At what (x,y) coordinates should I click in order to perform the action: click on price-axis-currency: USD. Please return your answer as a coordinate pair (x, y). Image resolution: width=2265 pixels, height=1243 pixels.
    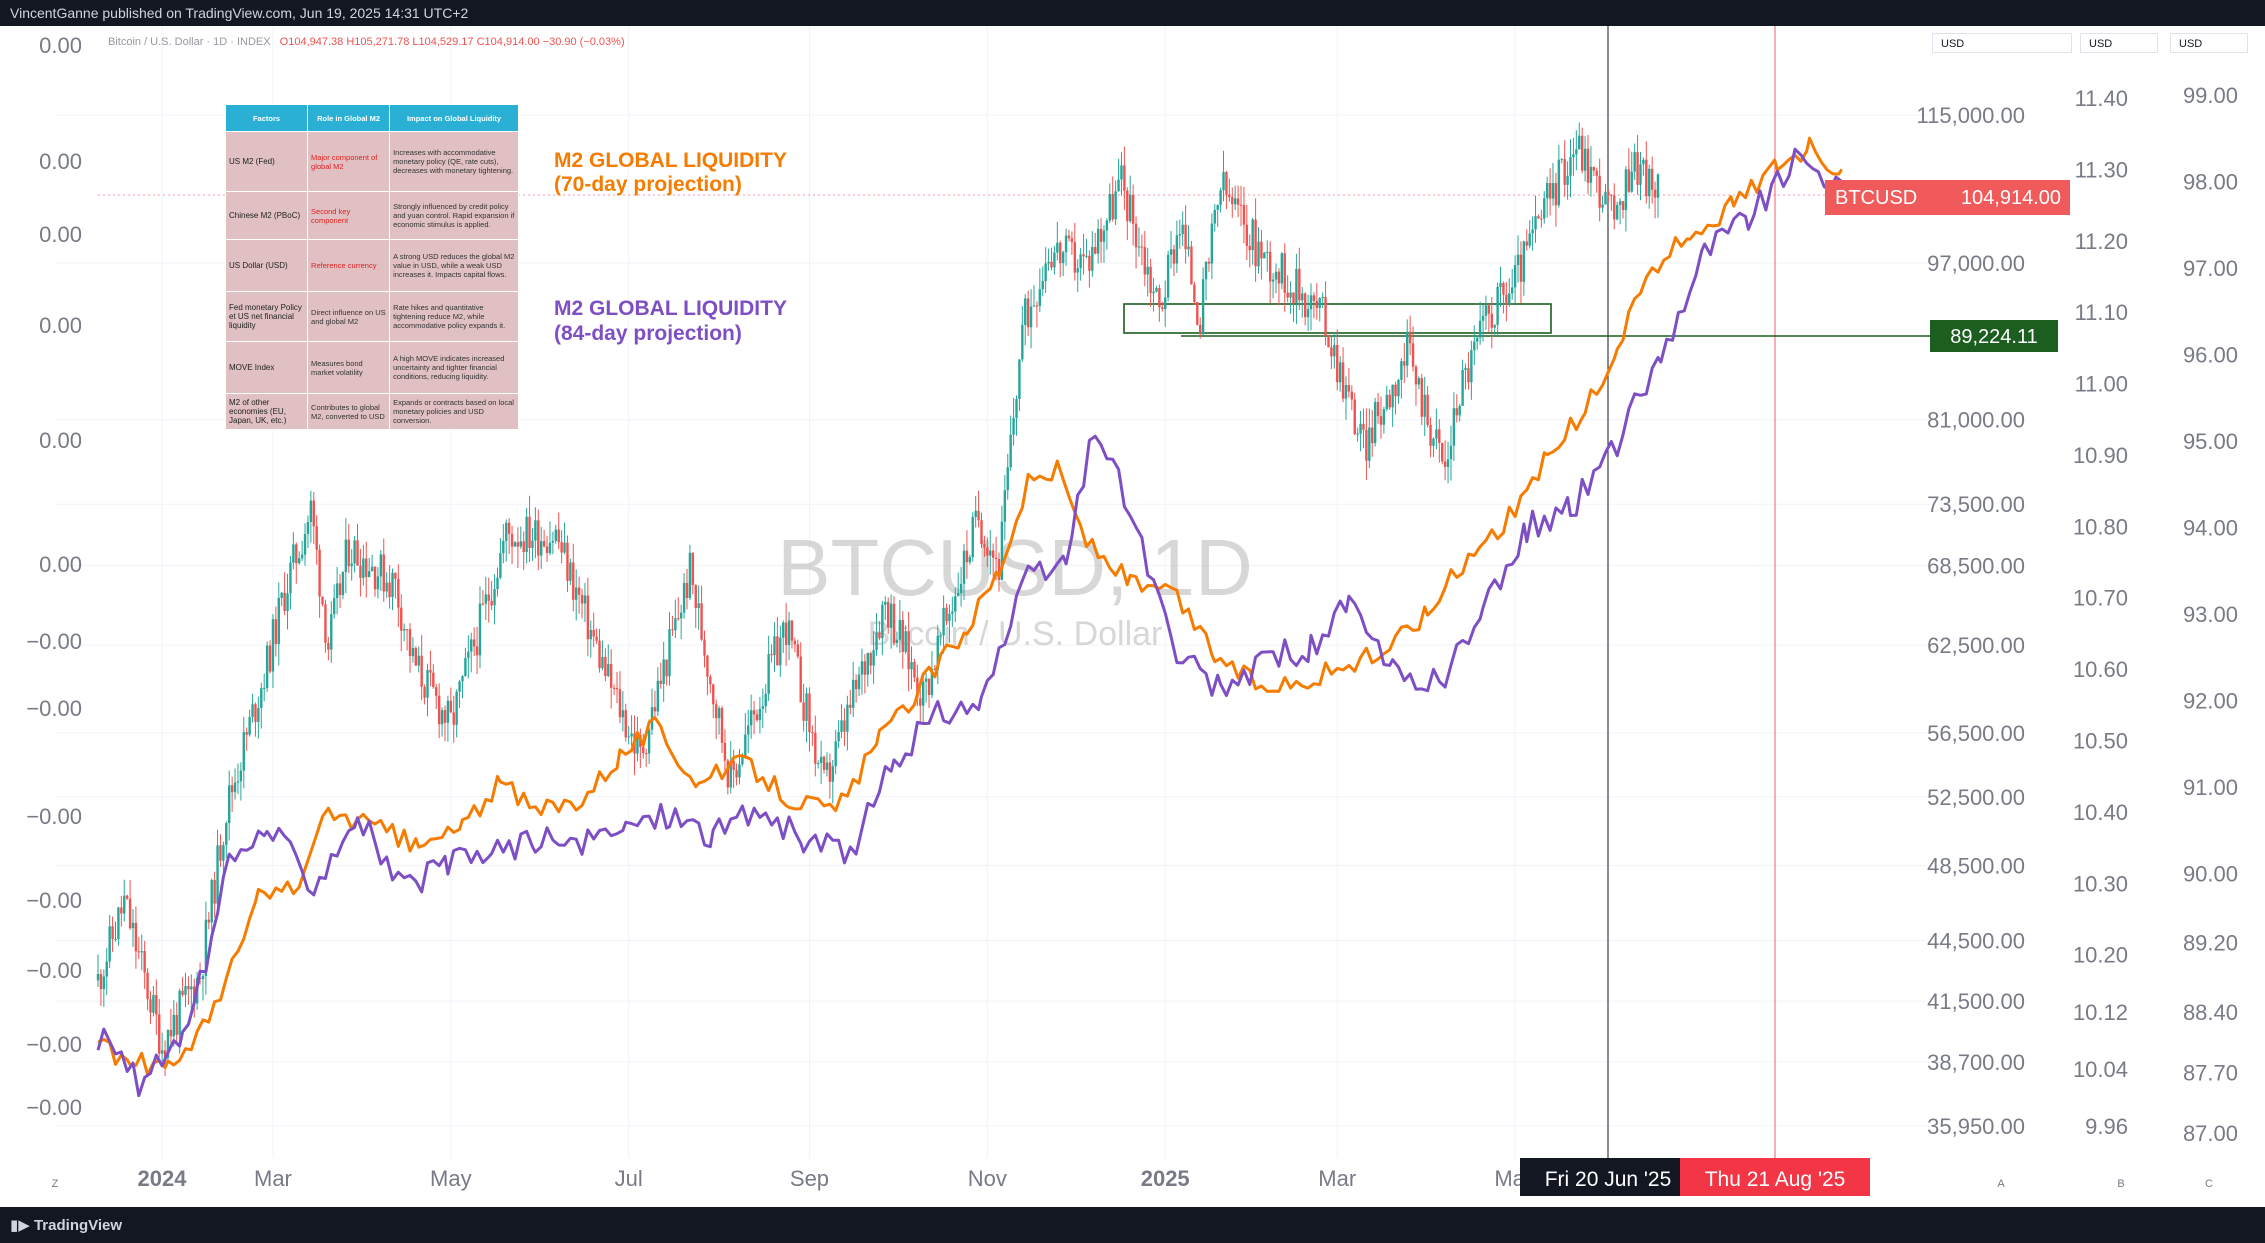
    Looking at the image, I should click on (2002, 43).